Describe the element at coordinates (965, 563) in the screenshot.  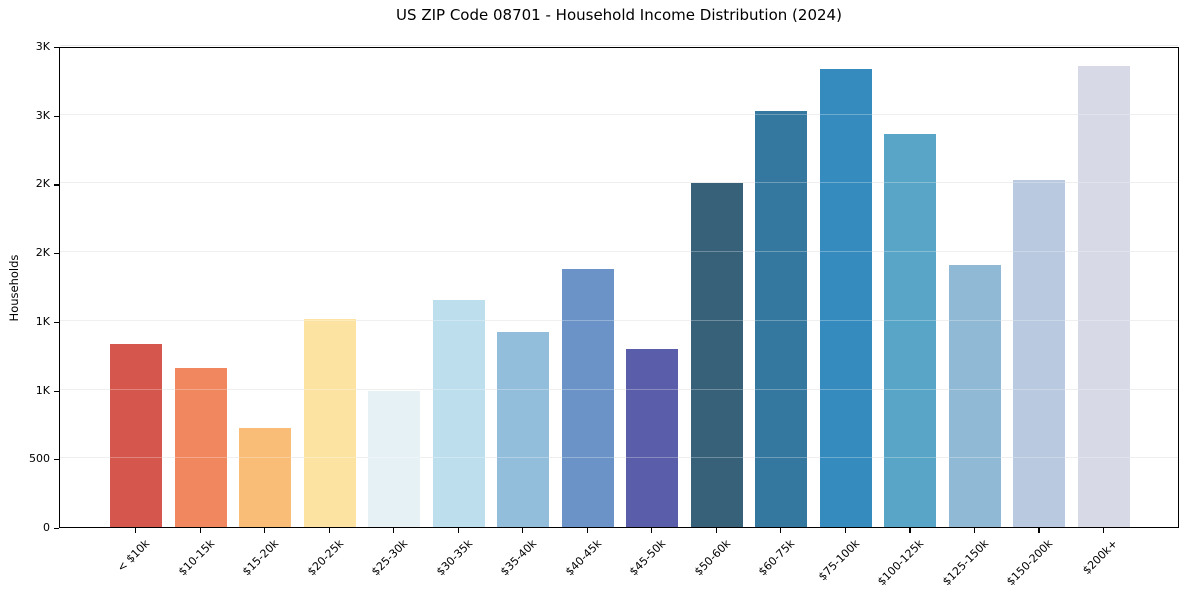
I see `x-tick-label: $125-150k` at that location.